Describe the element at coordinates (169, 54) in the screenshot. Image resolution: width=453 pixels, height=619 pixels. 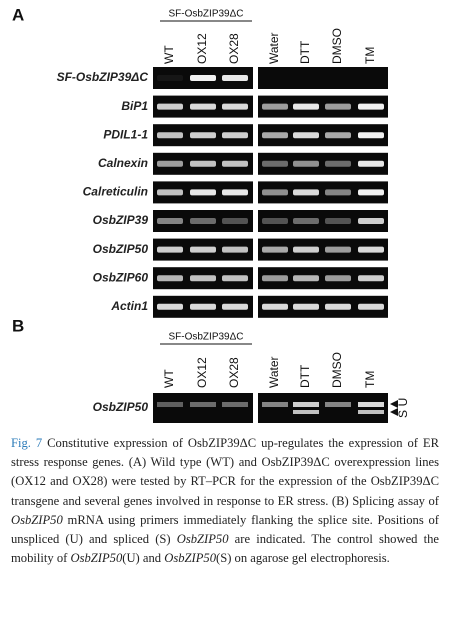
I see `lane-label: WT` at that location.